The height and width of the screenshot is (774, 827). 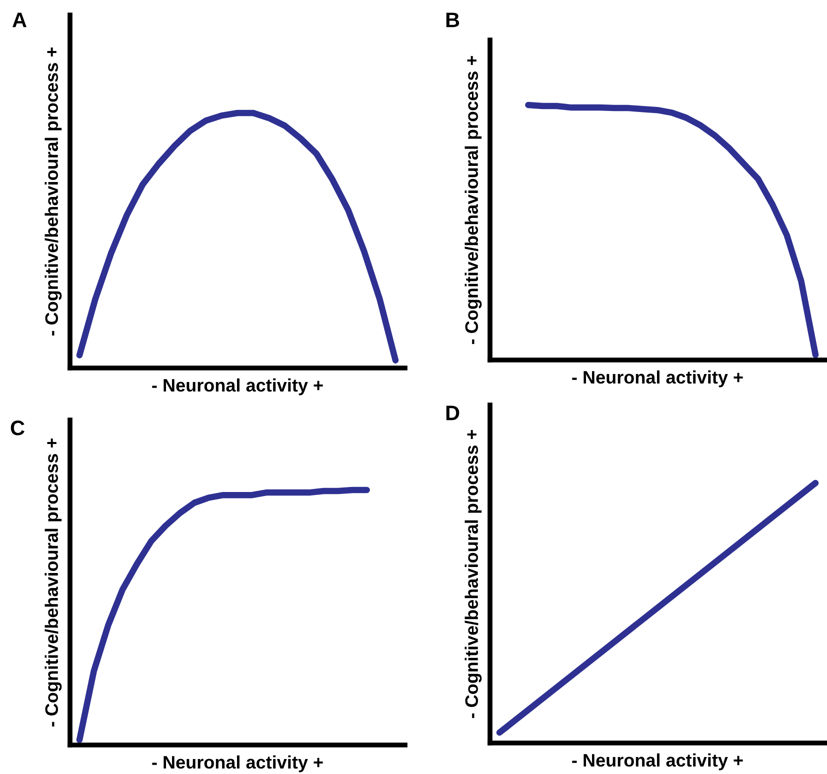 I want to click on chart-title: A, so click(x=19, y=20).